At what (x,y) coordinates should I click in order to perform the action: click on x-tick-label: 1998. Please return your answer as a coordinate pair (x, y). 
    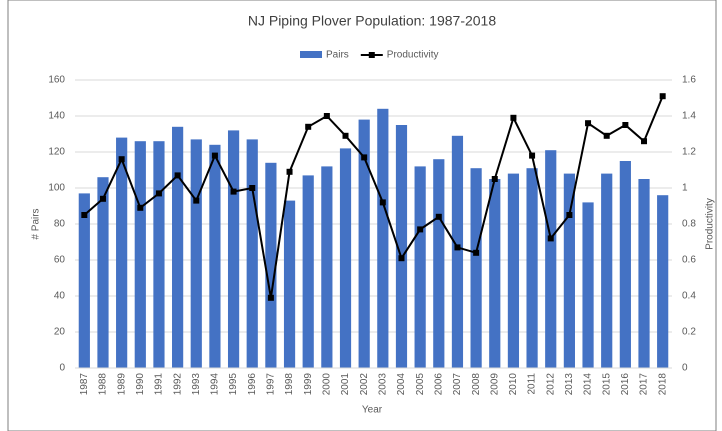
    Looking at the image, I should click on (289, 384).